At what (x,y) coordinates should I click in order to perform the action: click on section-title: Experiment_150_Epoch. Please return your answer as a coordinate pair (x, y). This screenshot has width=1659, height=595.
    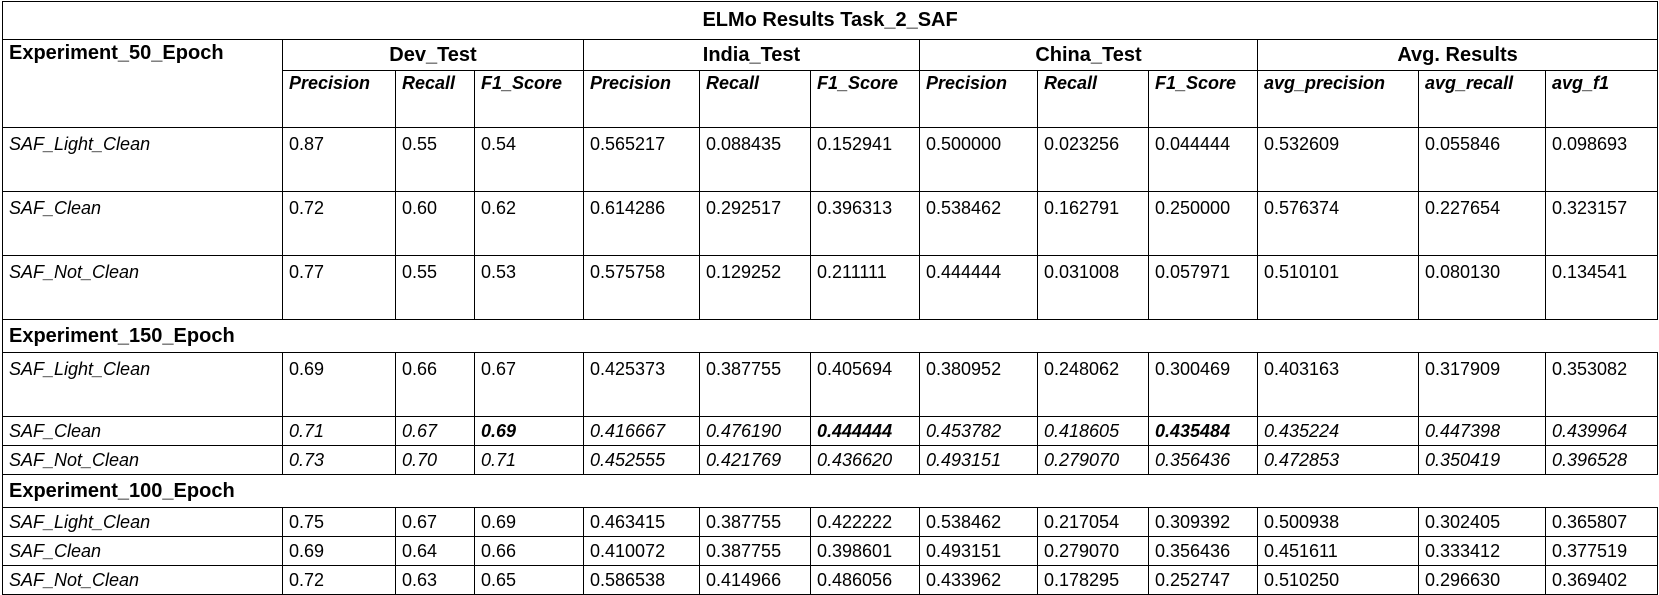
    Looking at the image, I should click on (829, 336).